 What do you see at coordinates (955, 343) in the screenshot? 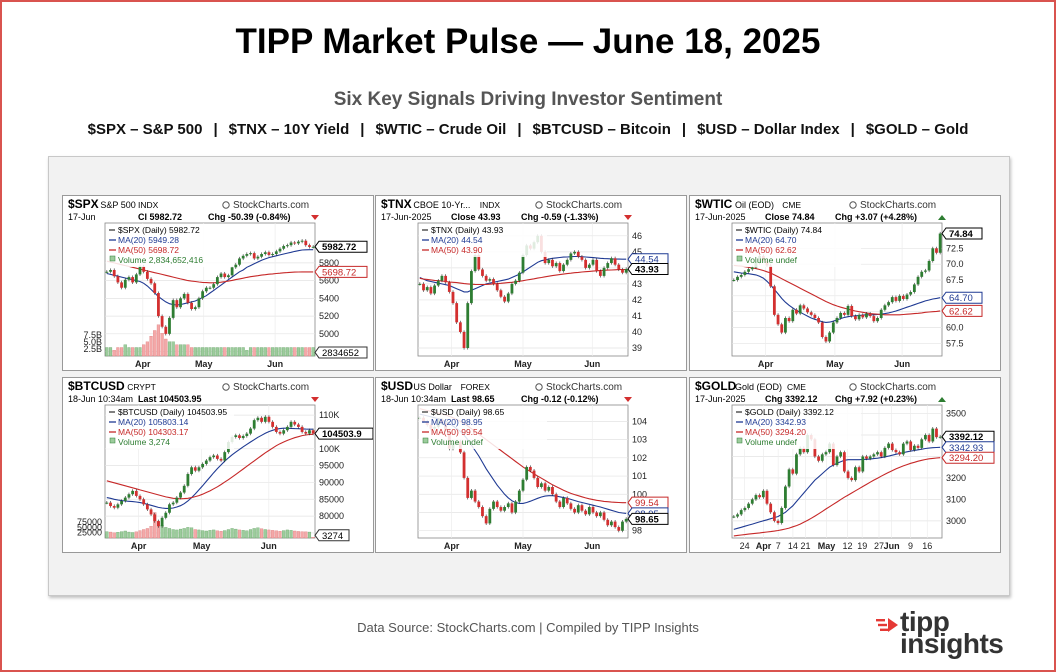
I see `y-tick-label: 57.5` at bounding box center [955, 343].